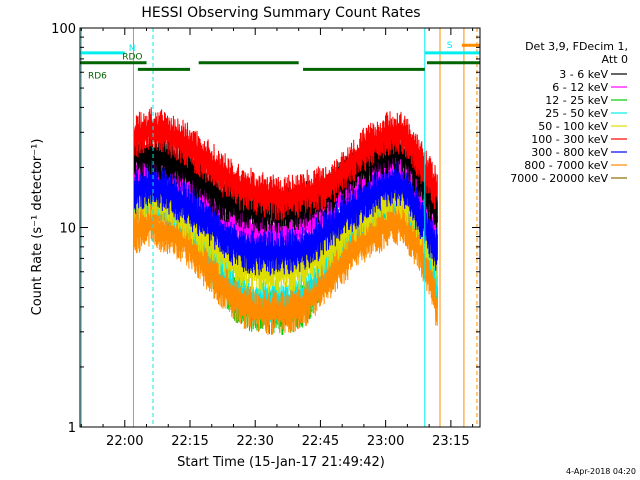  Describe the element at coordinates (569, 152) in the screenshot. I see `legend-label-300-800-kev: 300 - 800 keV` at that location.